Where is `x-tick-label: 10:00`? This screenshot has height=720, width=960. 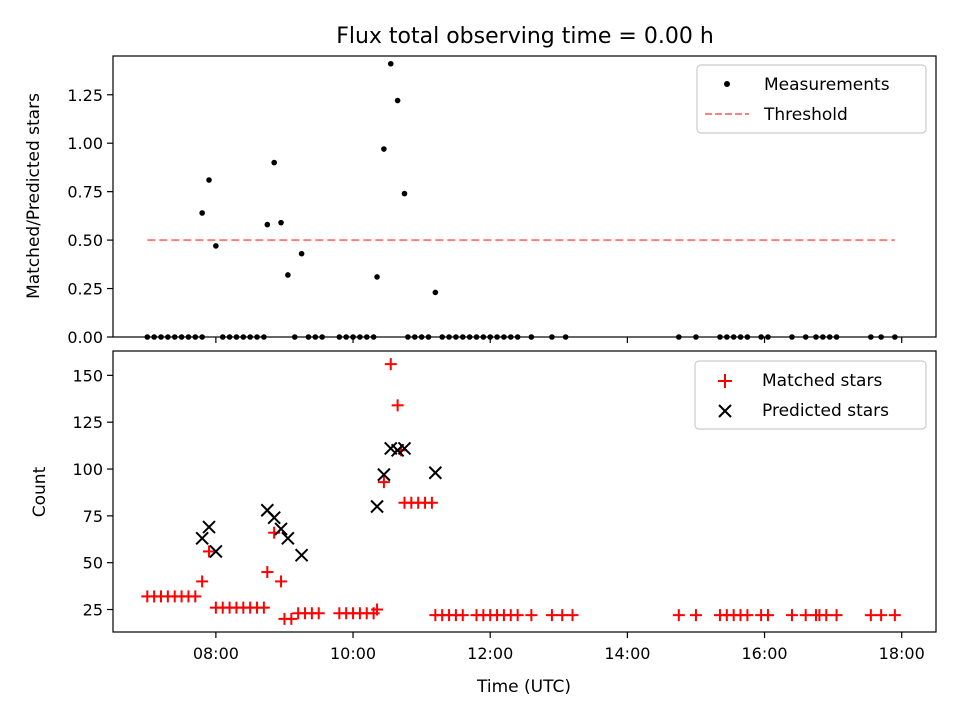 x-tick-label: 10:00 is located at coordinates (353, 653).